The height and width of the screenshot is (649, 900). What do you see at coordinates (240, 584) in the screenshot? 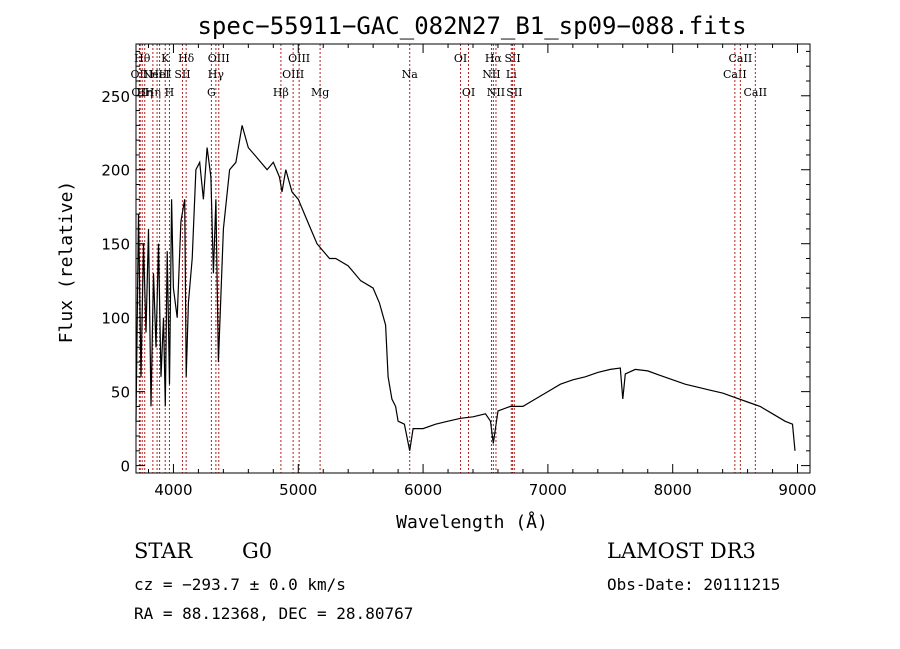
I see `redshift-cz: cz = −293.7 ± 0.0 km/s` at bounding box center [240, 584].